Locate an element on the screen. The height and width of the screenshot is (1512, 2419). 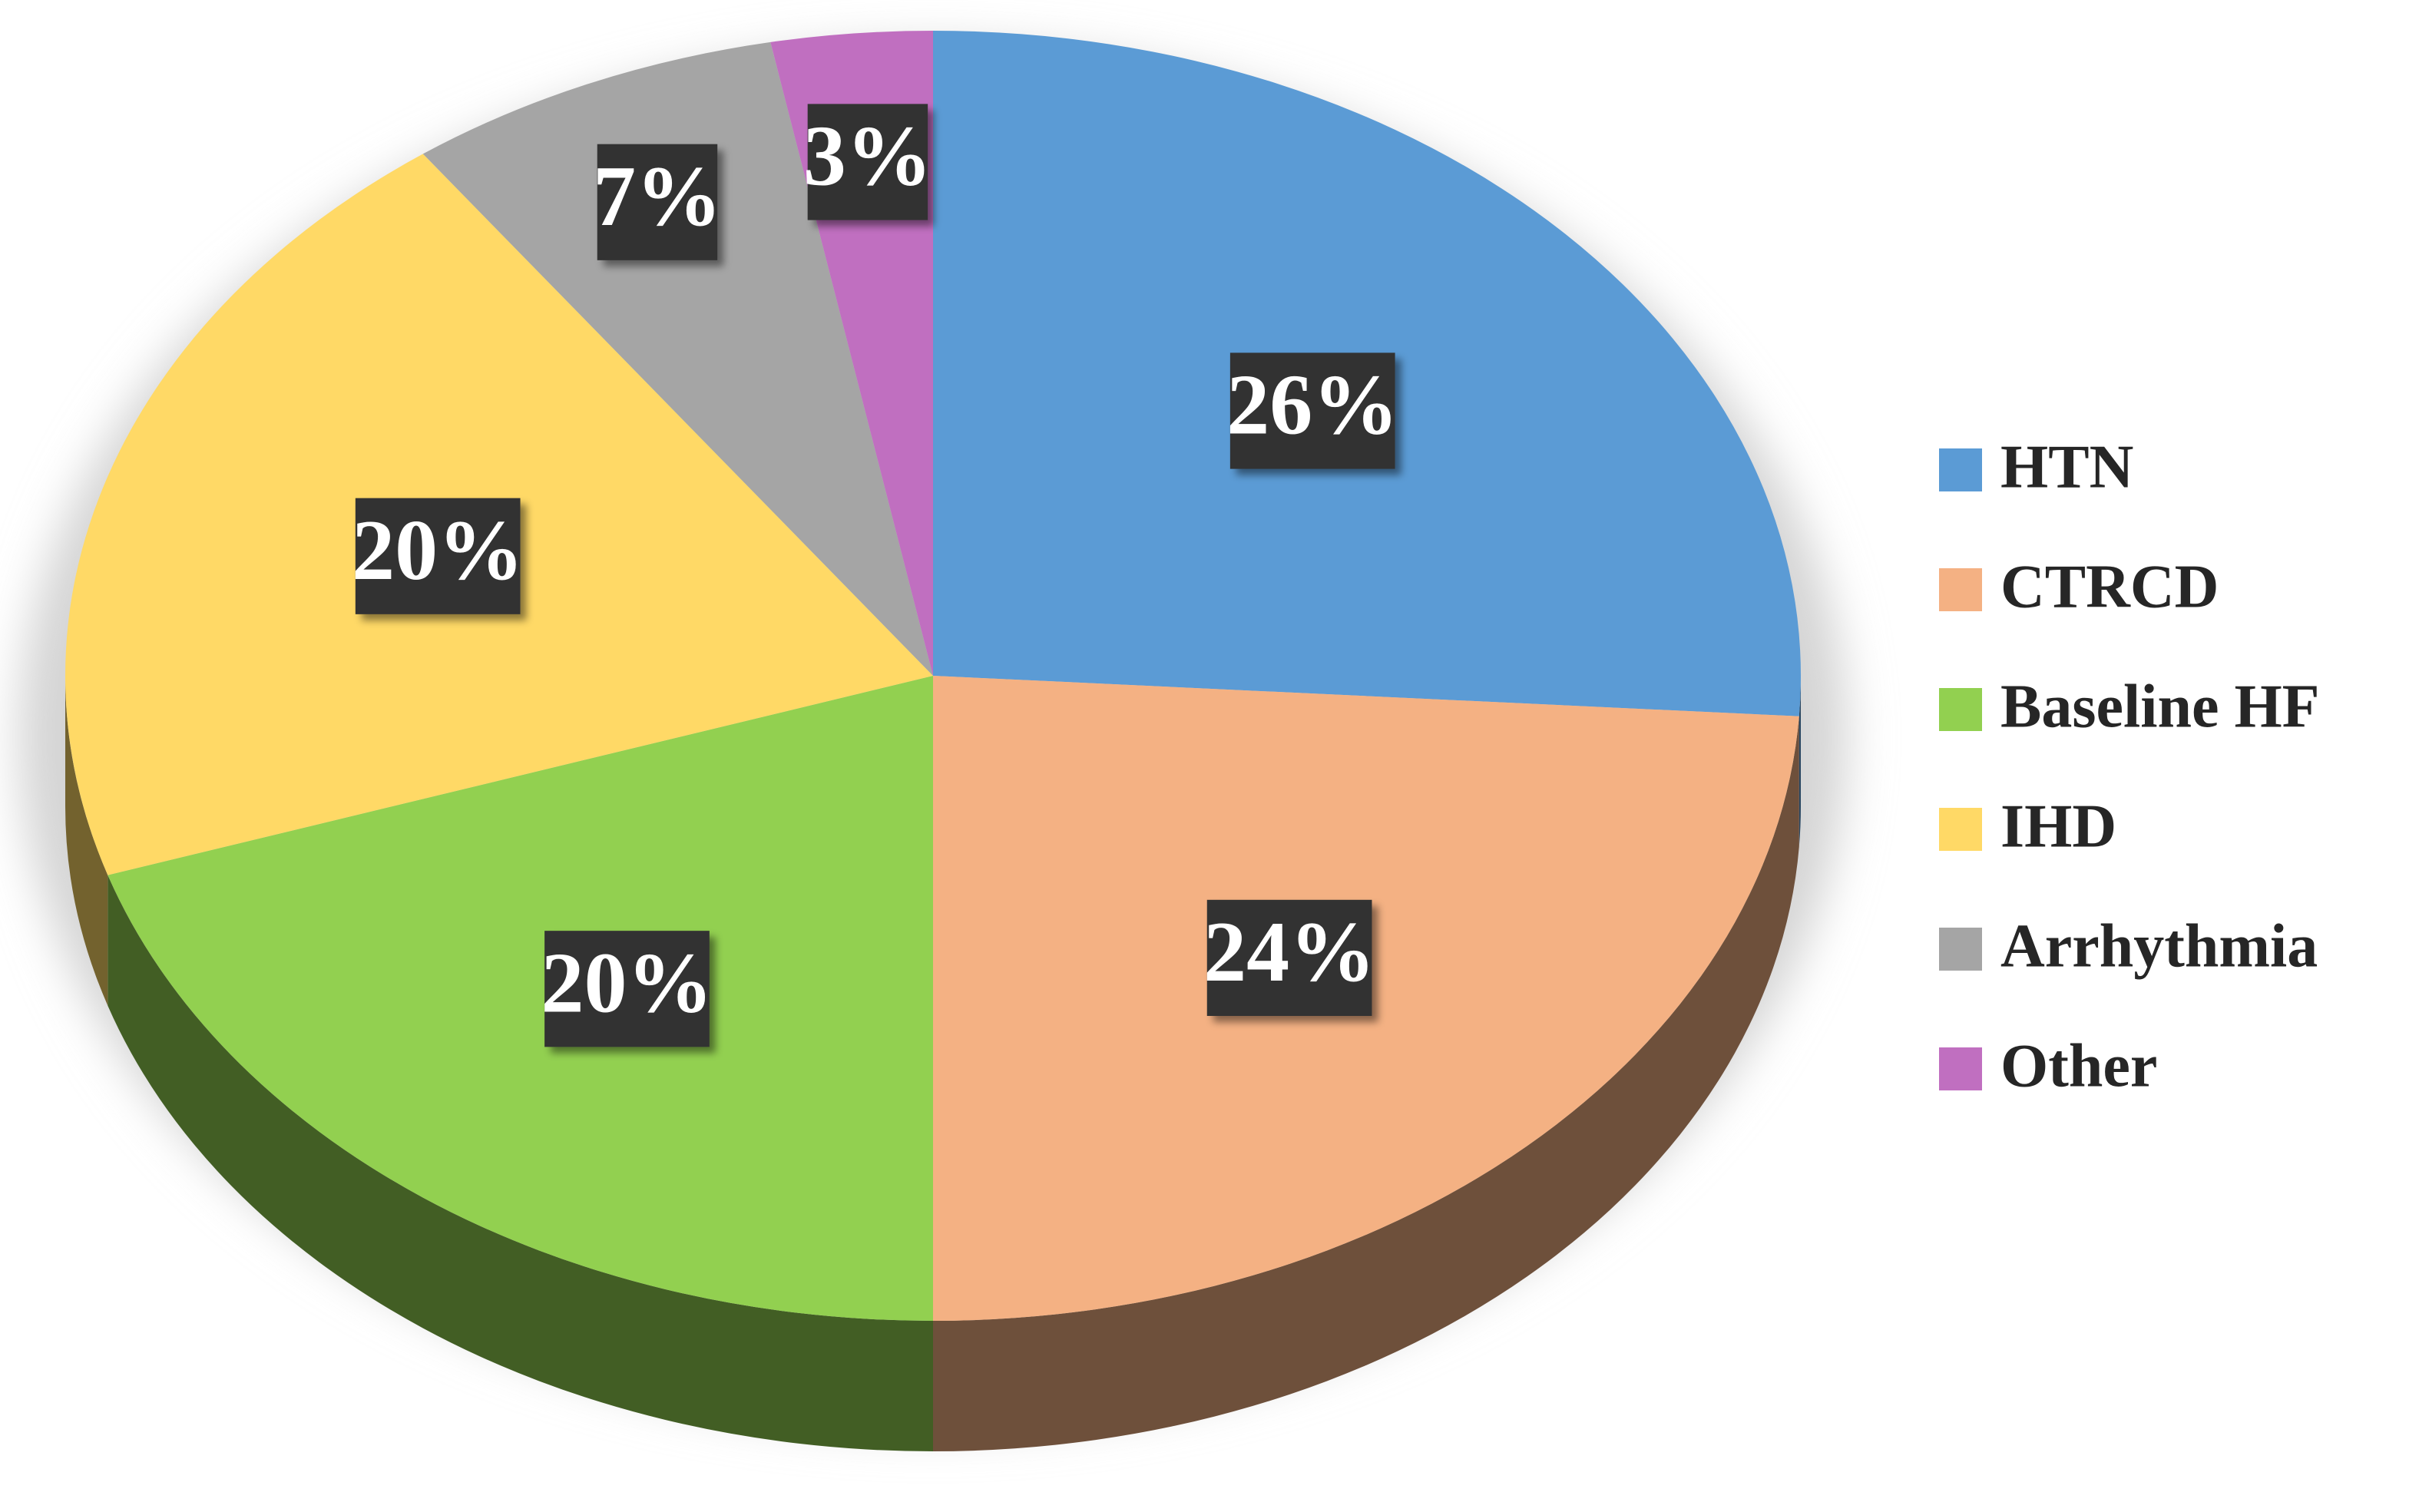
legend-label: HTN is located at coordinates (2066, 467).